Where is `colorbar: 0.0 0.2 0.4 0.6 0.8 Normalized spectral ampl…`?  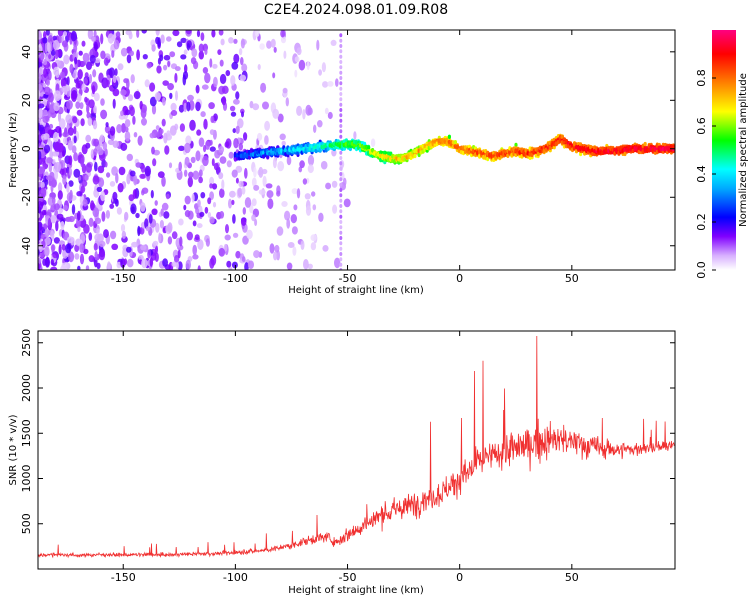
colorbar: 0.0 0.2 0.4 0.6 0.8 Normalized spectral ampl… is located at coordinates (722, 154).